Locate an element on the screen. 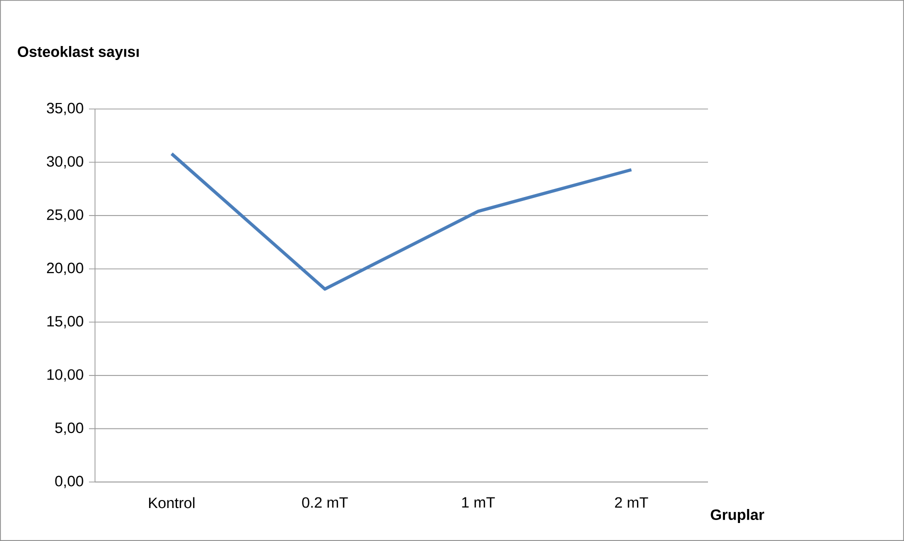 This screenshot has height=541, width=904. x-tick-label: 2 mT is located at coordinates (631, 502).